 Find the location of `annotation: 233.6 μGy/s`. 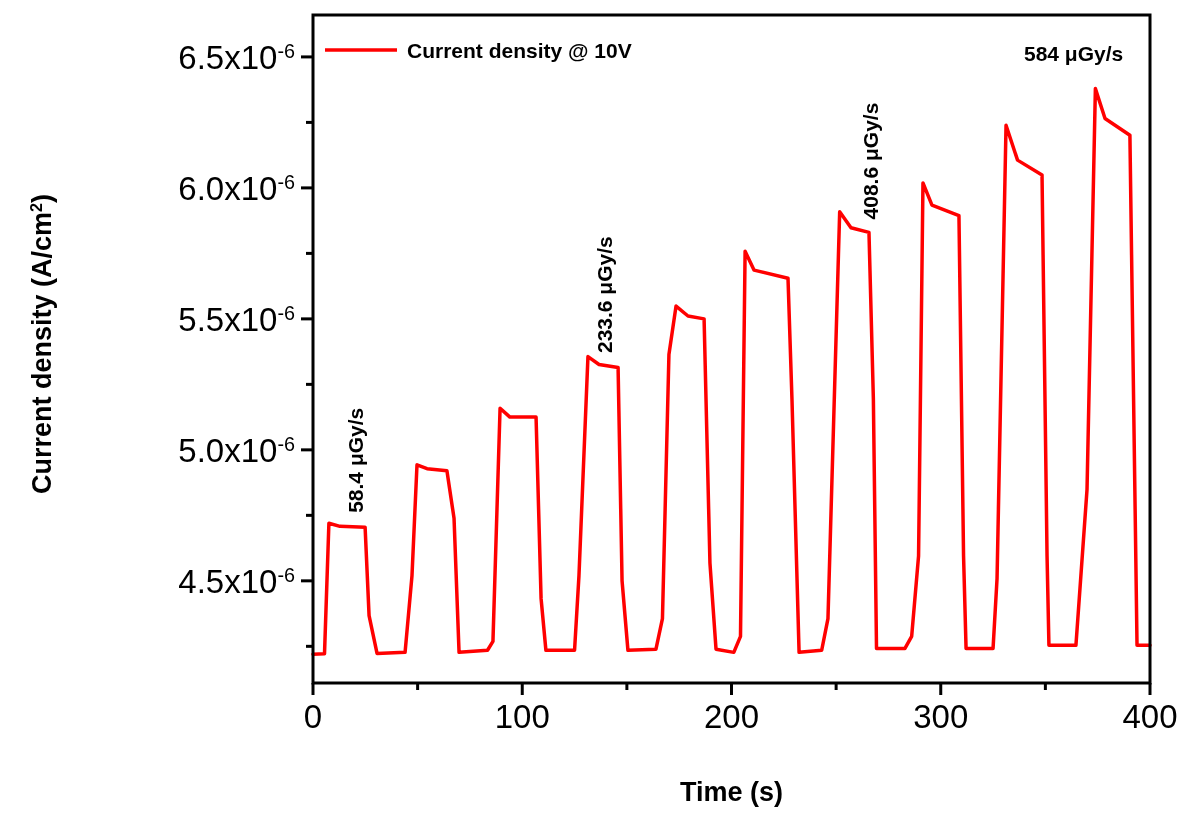

annotation: 233.6 μGy/s is located at coordinates (604, 295).